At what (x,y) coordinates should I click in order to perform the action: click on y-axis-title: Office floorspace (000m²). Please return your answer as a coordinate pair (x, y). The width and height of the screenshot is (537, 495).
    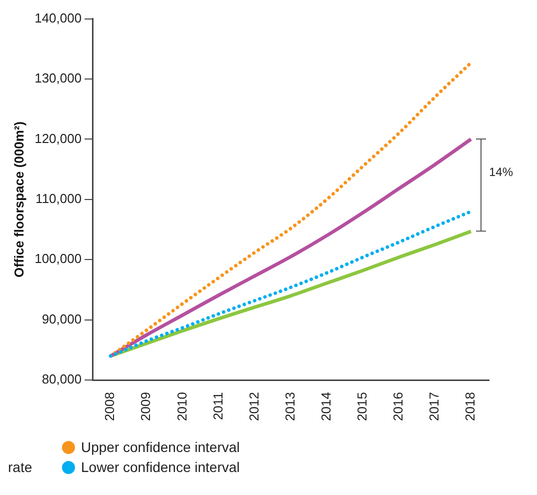
    Looking at the image, I should click on (18, 199).